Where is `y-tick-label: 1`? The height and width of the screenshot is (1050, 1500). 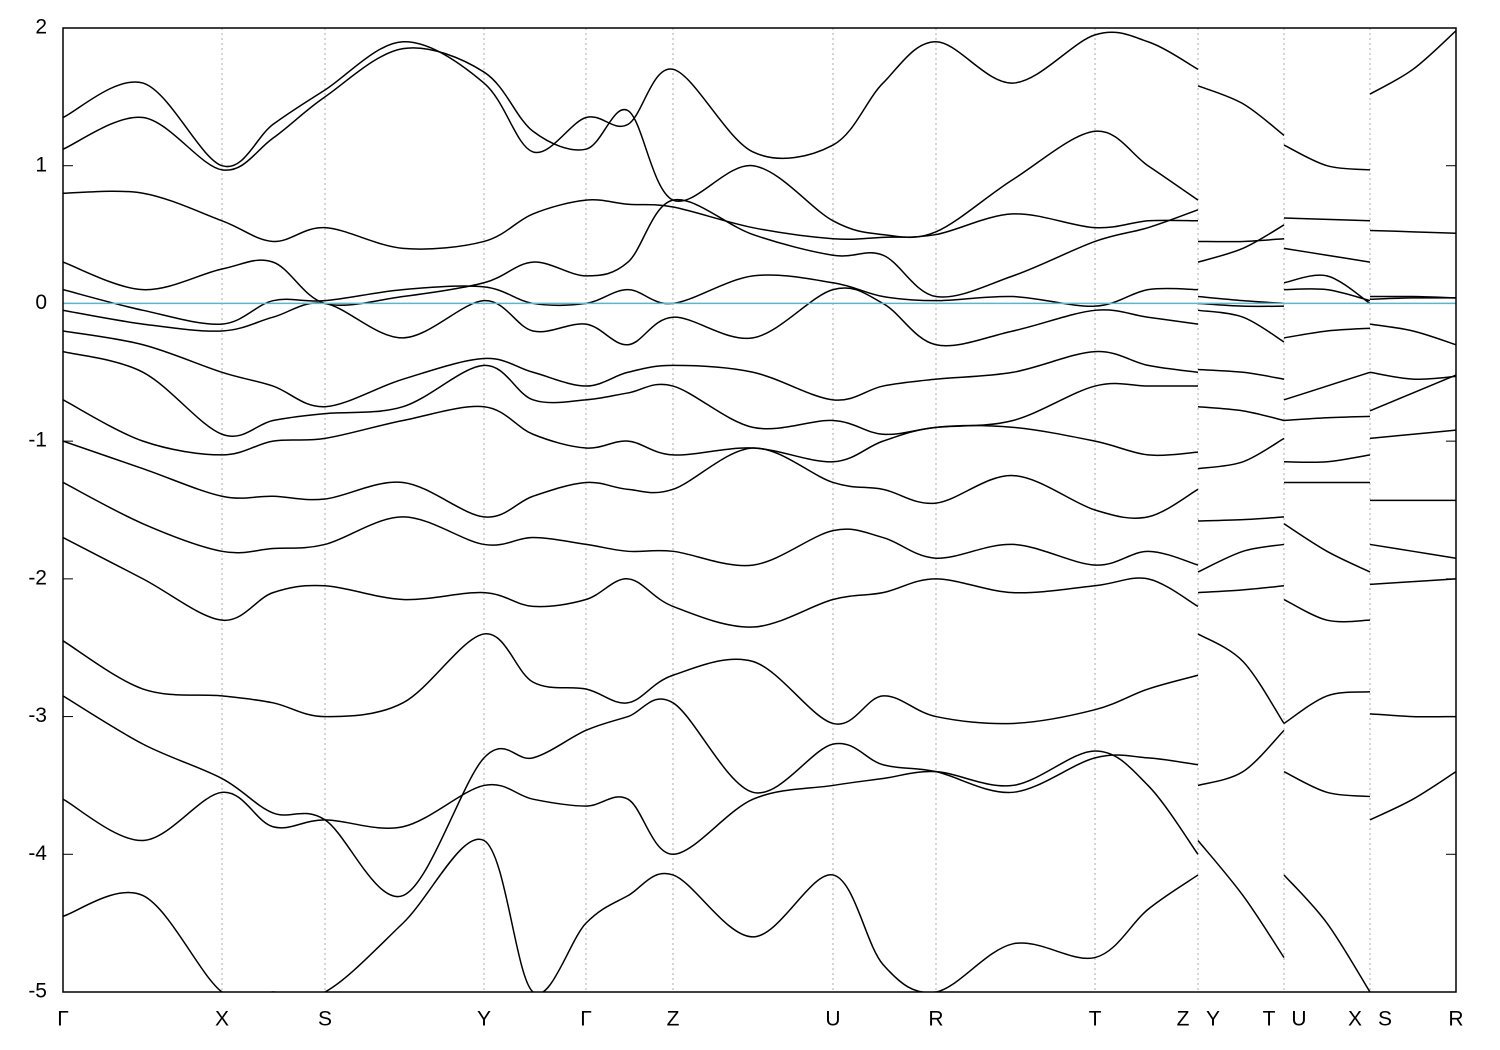 y-tick-label: 1 is located at coordinates (41, 164).